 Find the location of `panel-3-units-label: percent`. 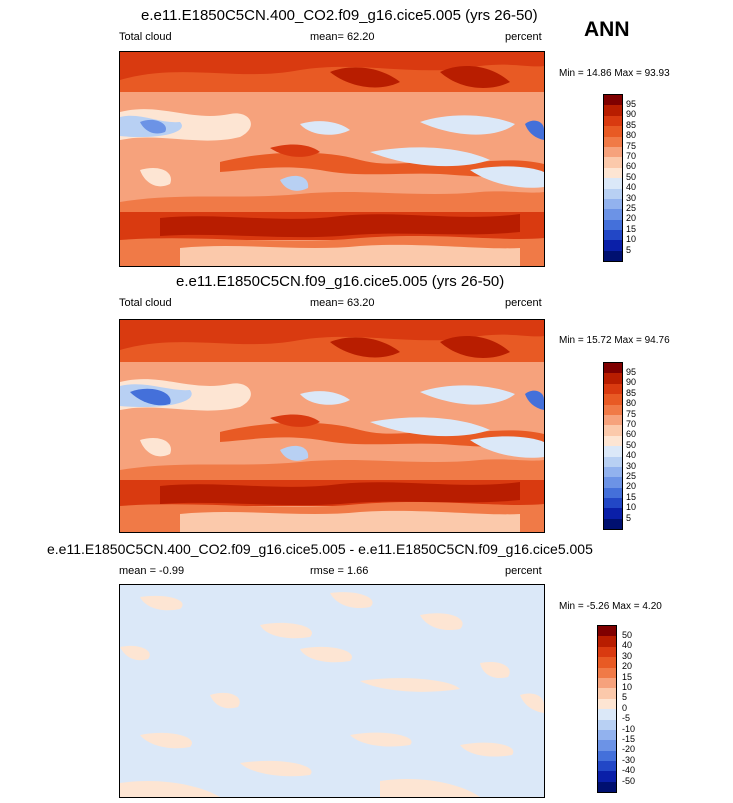

panel-3-units-label: percent is located at coordinates (523, 571).